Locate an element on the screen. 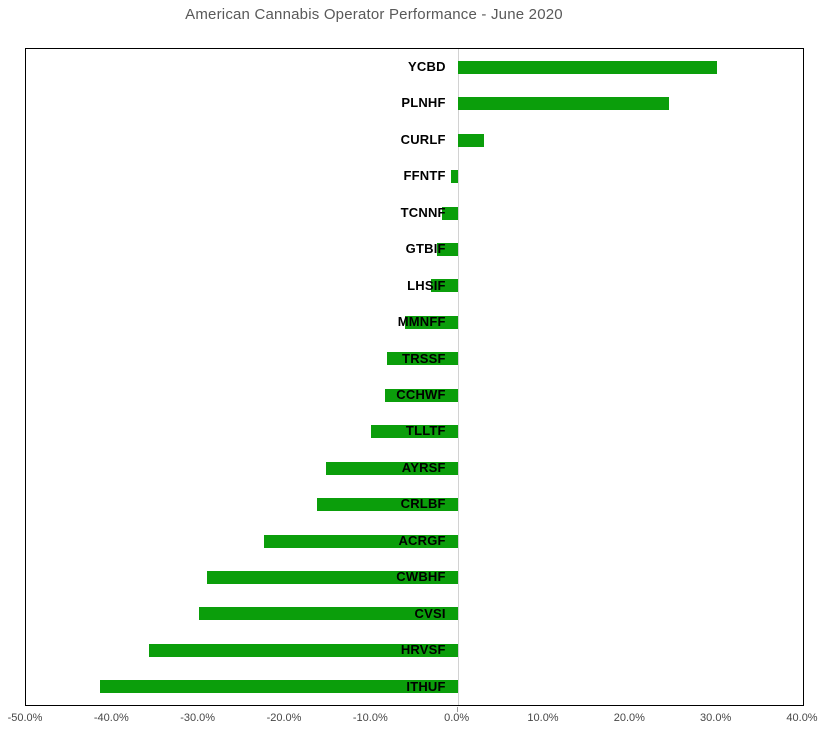 This screenshot has height=730, width=826. category-label-cwbhf: CWBHF is located at coordinates (421, 577).